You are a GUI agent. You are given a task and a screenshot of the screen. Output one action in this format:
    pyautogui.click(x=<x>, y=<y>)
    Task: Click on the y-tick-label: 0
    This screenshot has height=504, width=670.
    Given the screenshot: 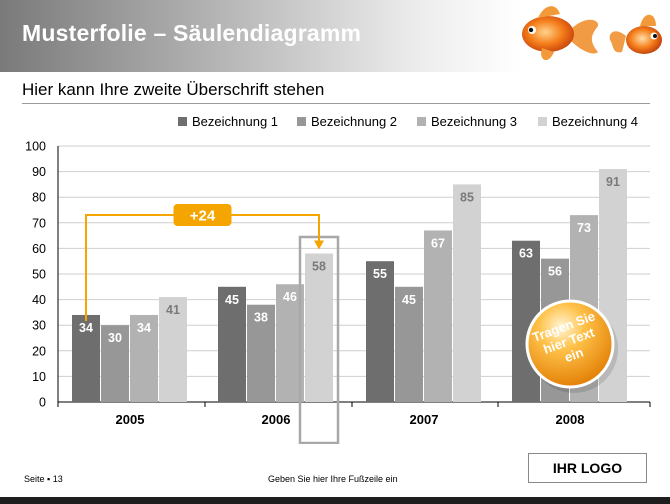 What is the action you would take?
    pyautogui.click(x=42, y=403)
    